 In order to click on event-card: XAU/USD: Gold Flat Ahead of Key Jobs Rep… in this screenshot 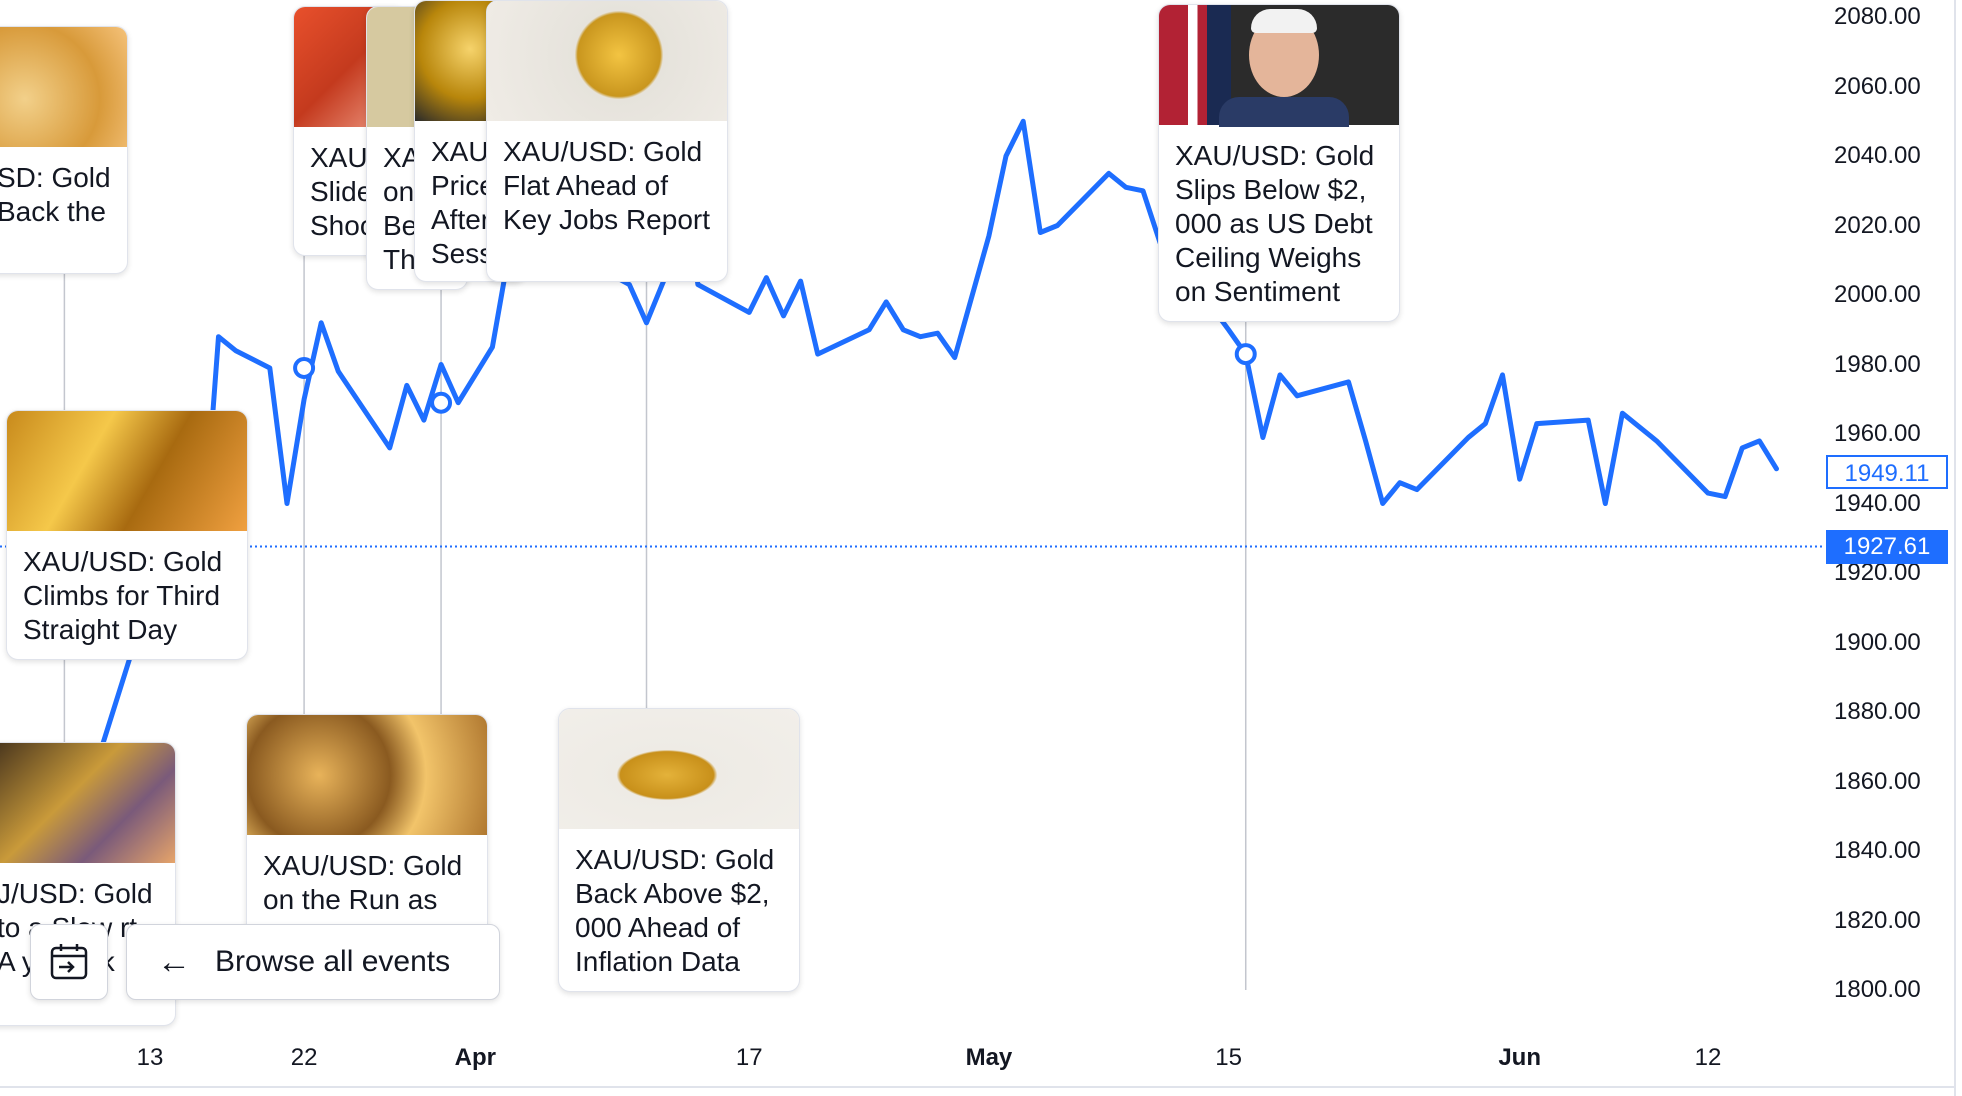, I will do `click(607, 141)`.